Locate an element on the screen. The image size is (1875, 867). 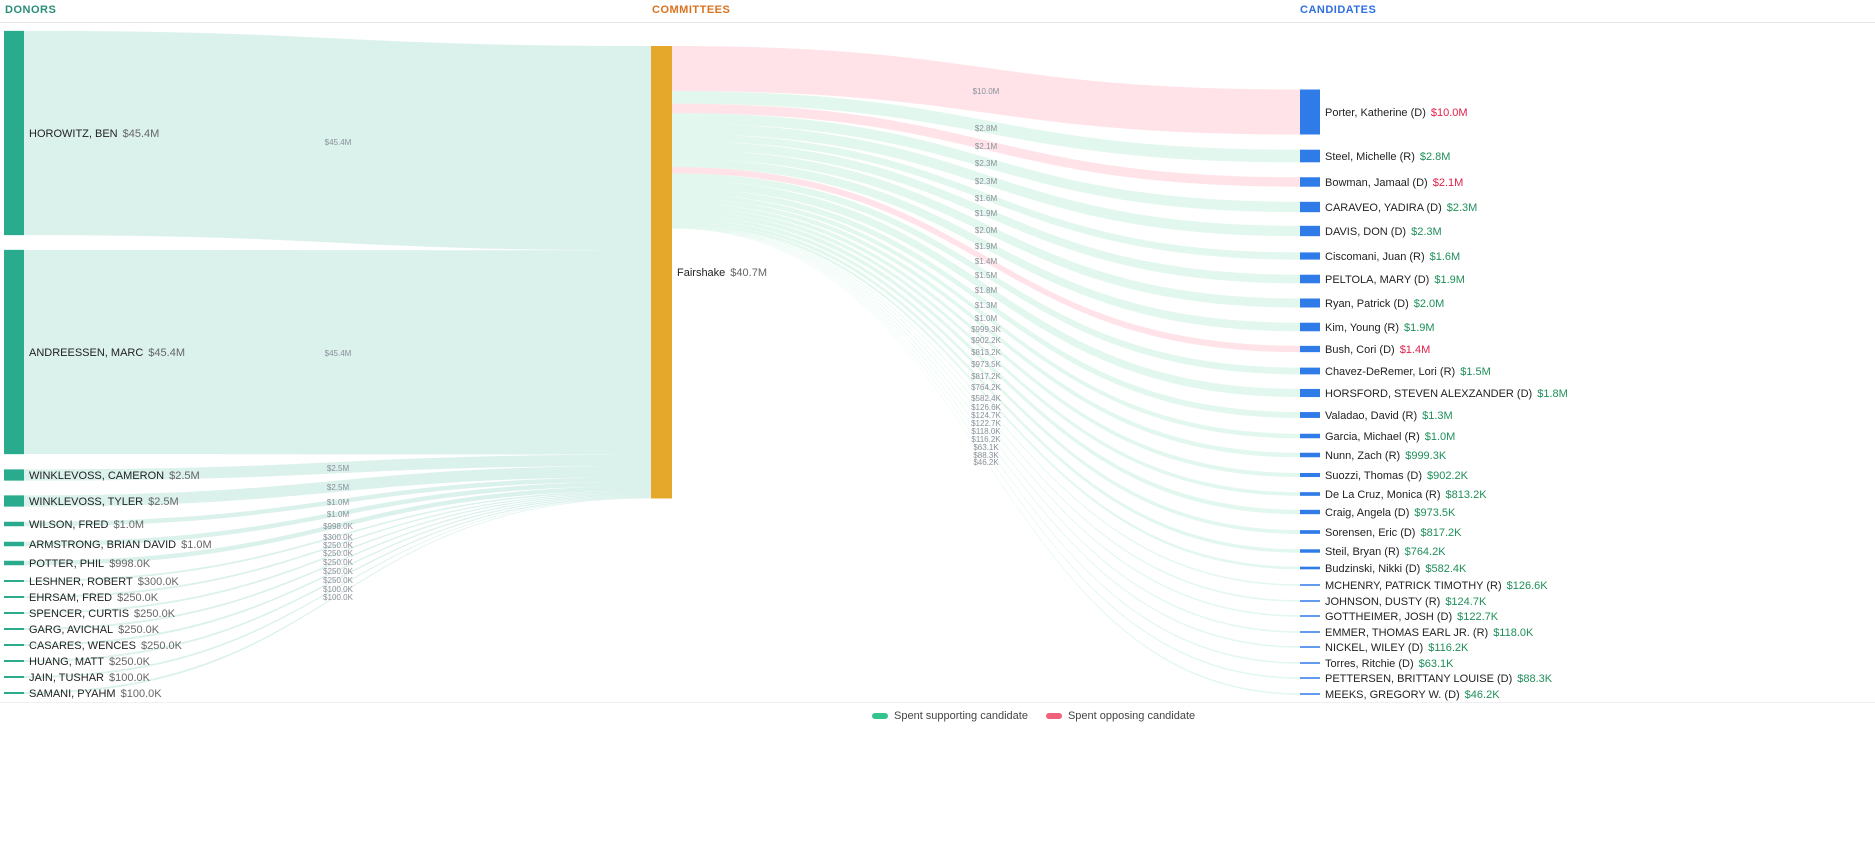
candidate-link-label: $1.3M is located at coordinates (986, 305).